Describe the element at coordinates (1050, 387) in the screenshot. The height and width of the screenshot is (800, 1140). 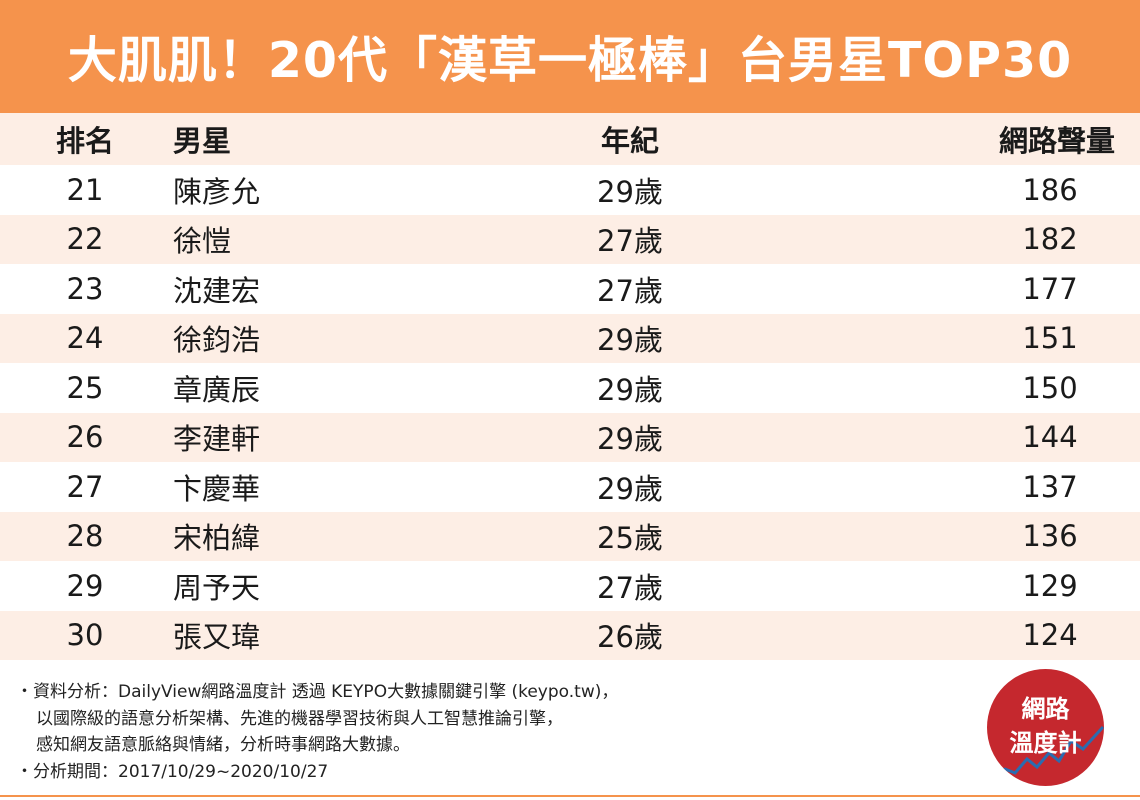
I see `volume-cell: 150` at that location.